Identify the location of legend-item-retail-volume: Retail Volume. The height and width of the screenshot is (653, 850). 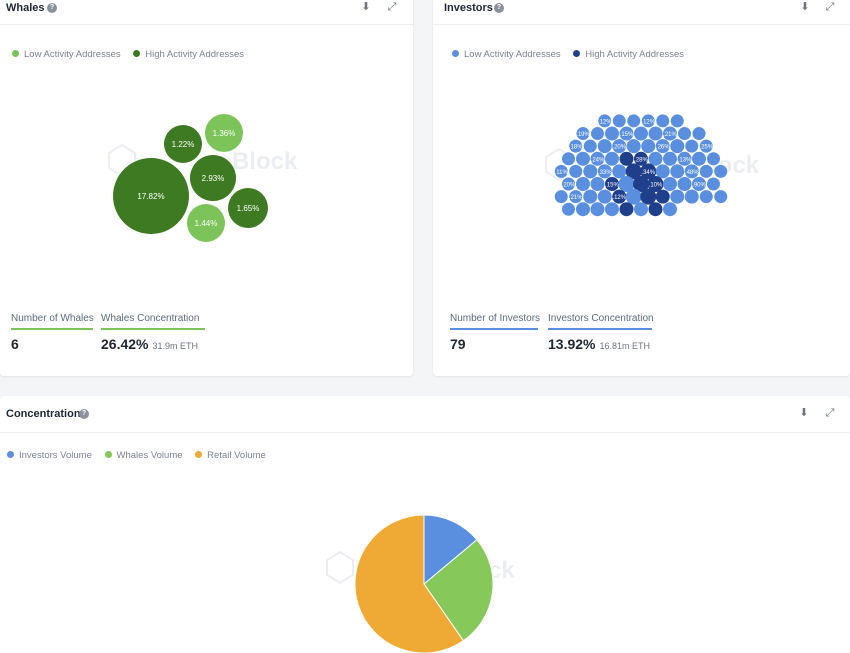
(230, 455).